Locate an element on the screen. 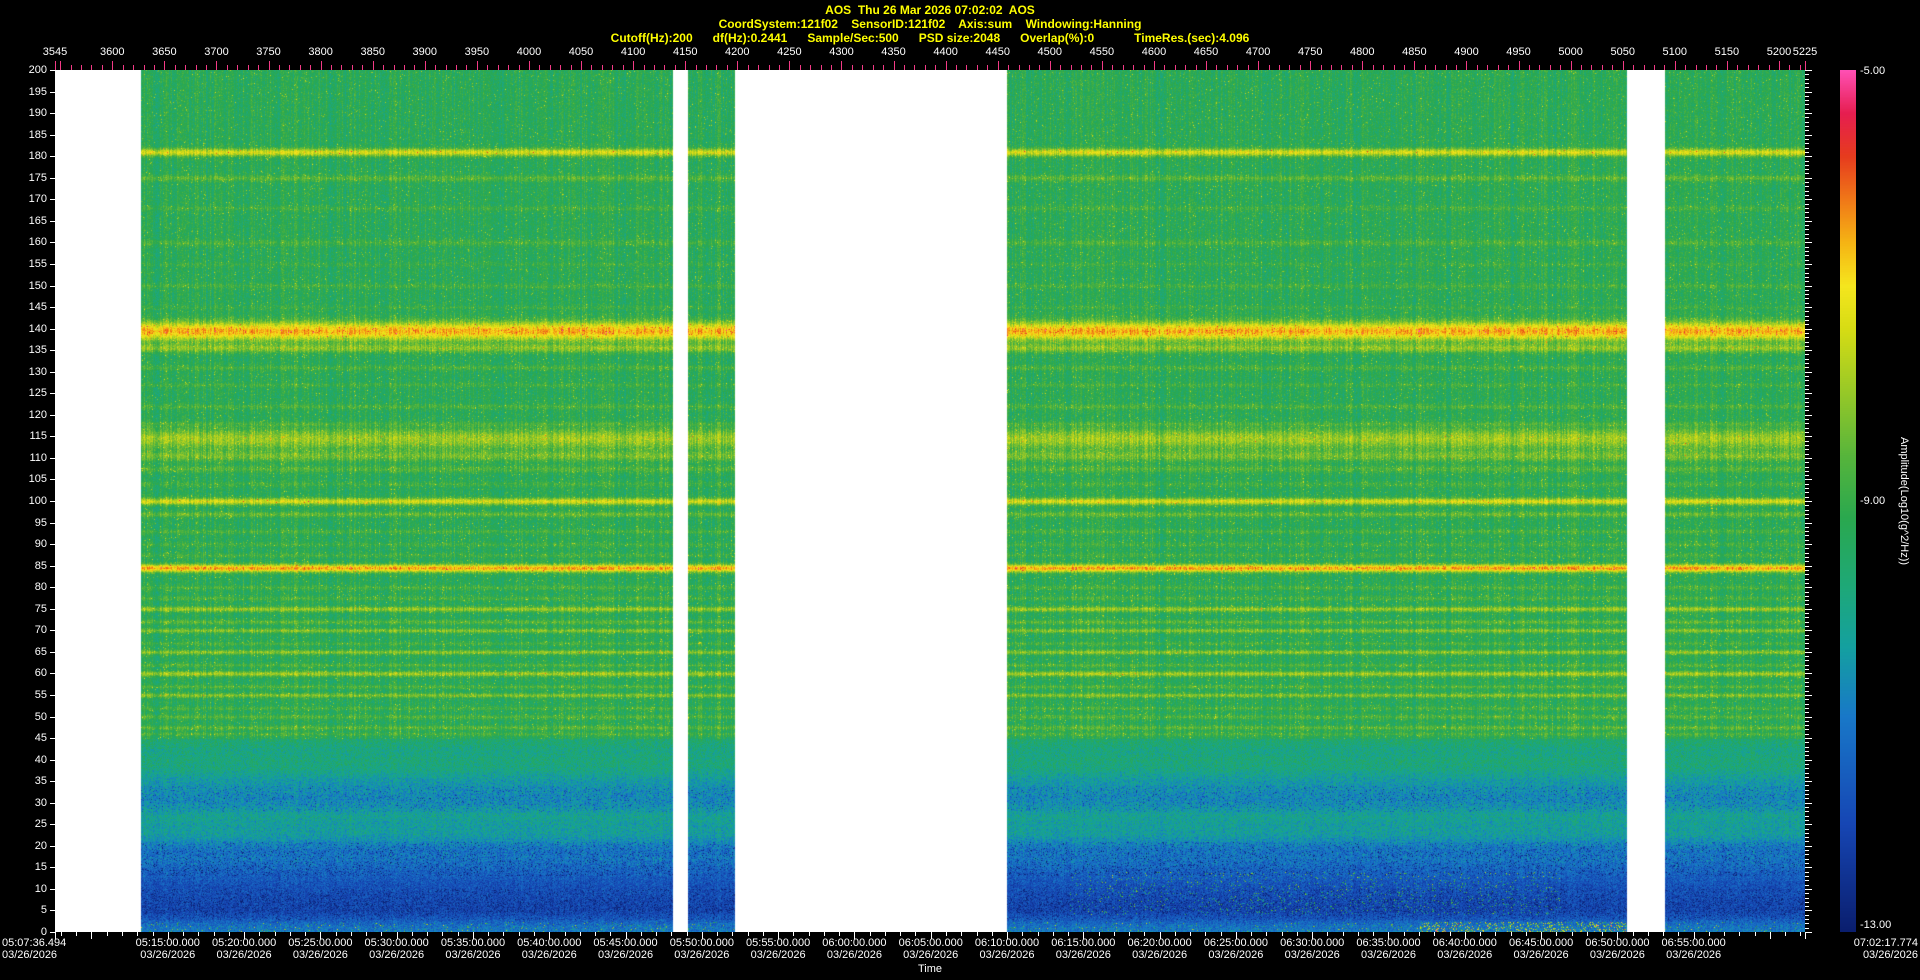 The height and width of the screenshot is (980, 1920). end-date: 03/26/2026 is located at coordinates (1890, 955).